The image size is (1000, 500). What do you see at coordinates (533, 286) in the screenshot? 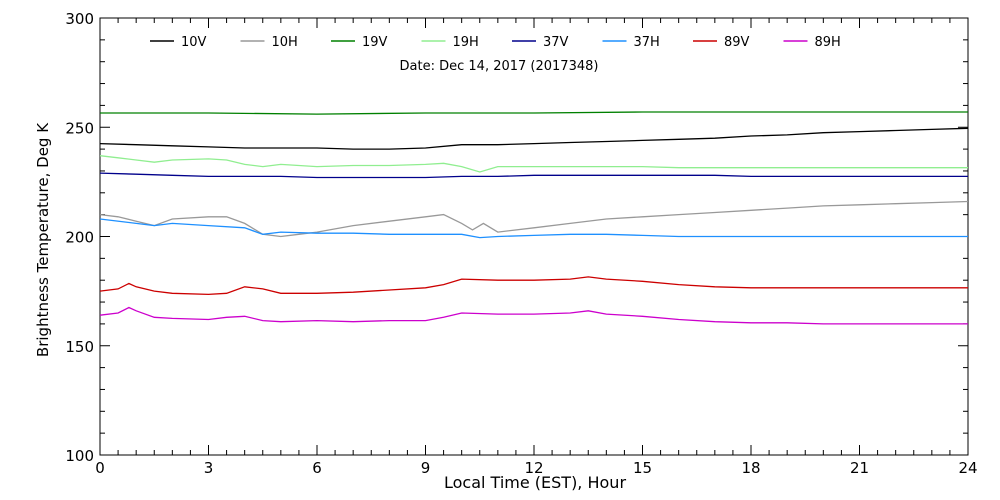
I see `series-line-89v` at bounding box center [533, 286].